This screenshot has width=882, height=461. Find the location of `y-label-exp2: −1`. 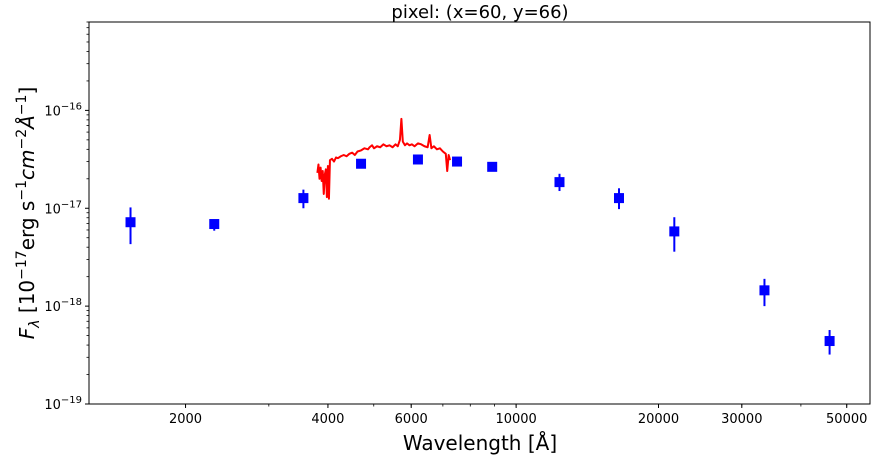

y-label-exp2: −1 is located at coordinates (22, 190).